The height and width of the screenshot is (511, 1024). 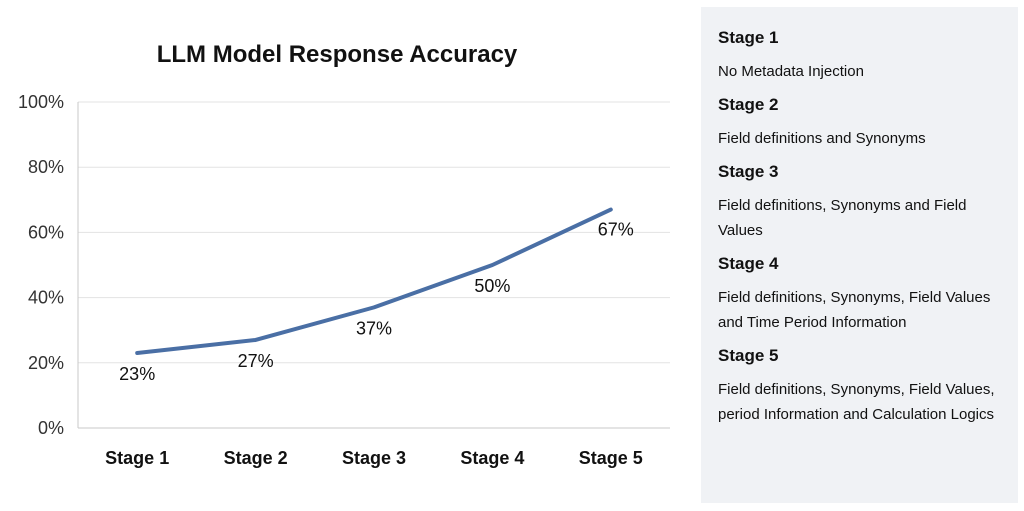 I want to click on legend-stage-1-description: No Metadata Injection, so click(x=791, y=71).